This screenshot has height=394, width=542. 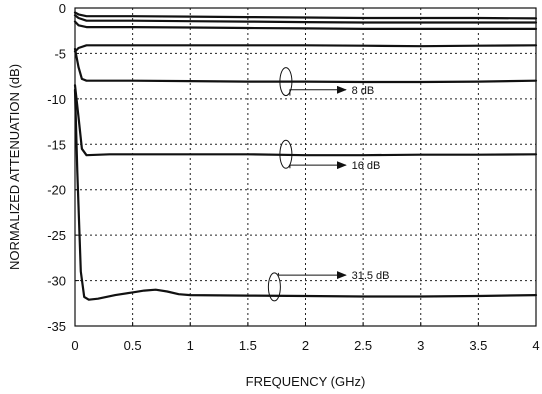 What do you see at coordinates (74, 345) in the screenshot?
I see `x-tick-label: 0` at bounding box center [74, 345].